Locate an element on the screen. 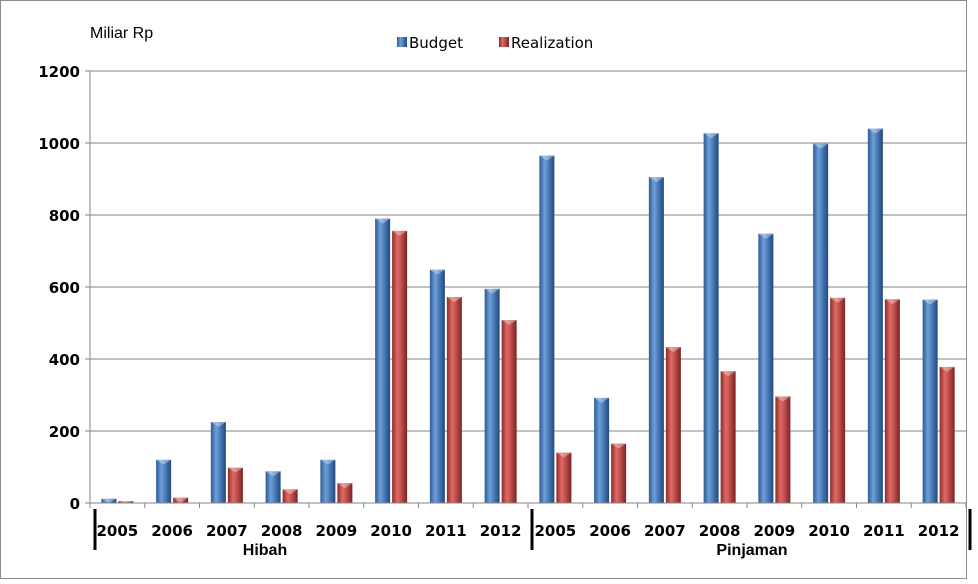 The image size is (978, 584). legend-label-budget: Budget is located at coordinates (436, 43).